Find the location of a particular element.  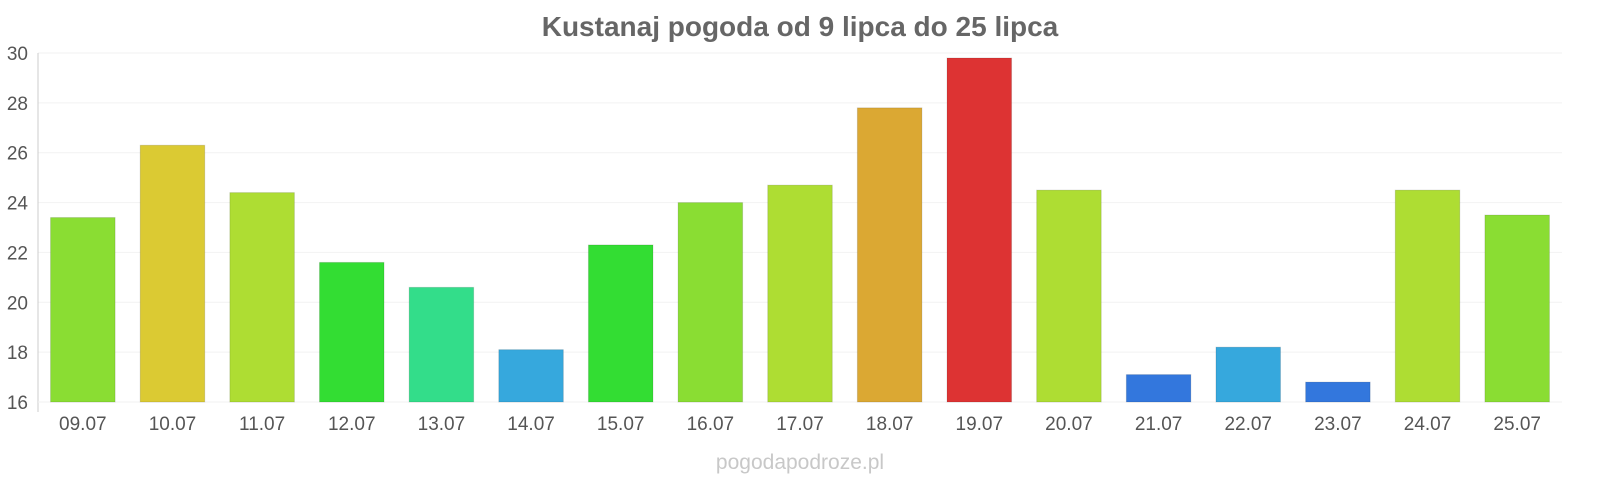

bar-22.07 is located at coordinates (1248, 374).